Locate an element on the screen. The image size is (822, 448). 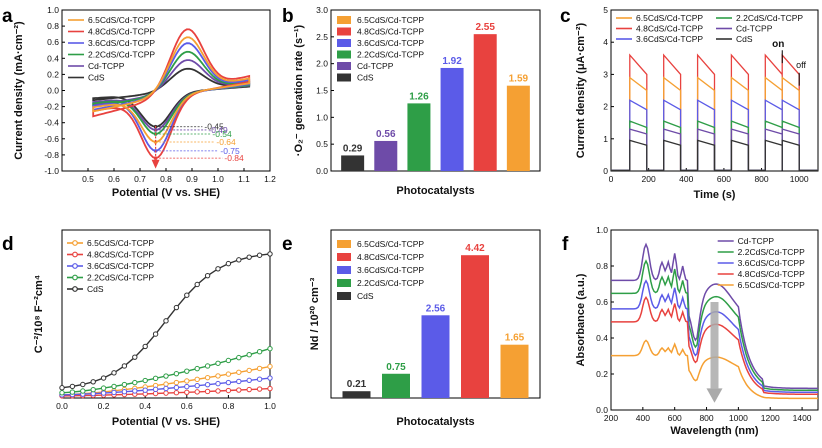
panel-f-ylabel: Absorbance (a.u.) is located at coordinates (581, 319).